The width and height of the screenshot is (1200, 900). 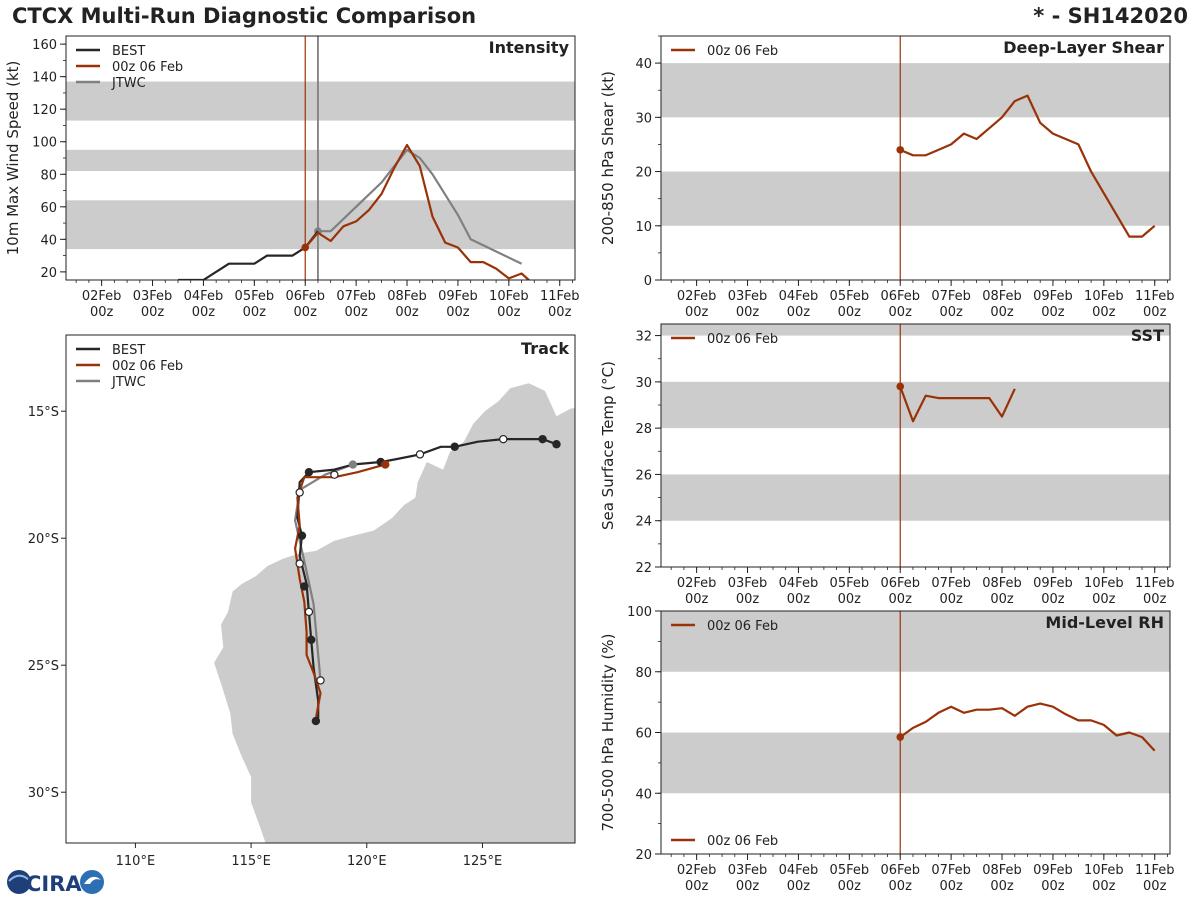 I want to click on sst-x-tick-label: 06Feb, so click(x=900, y=583).